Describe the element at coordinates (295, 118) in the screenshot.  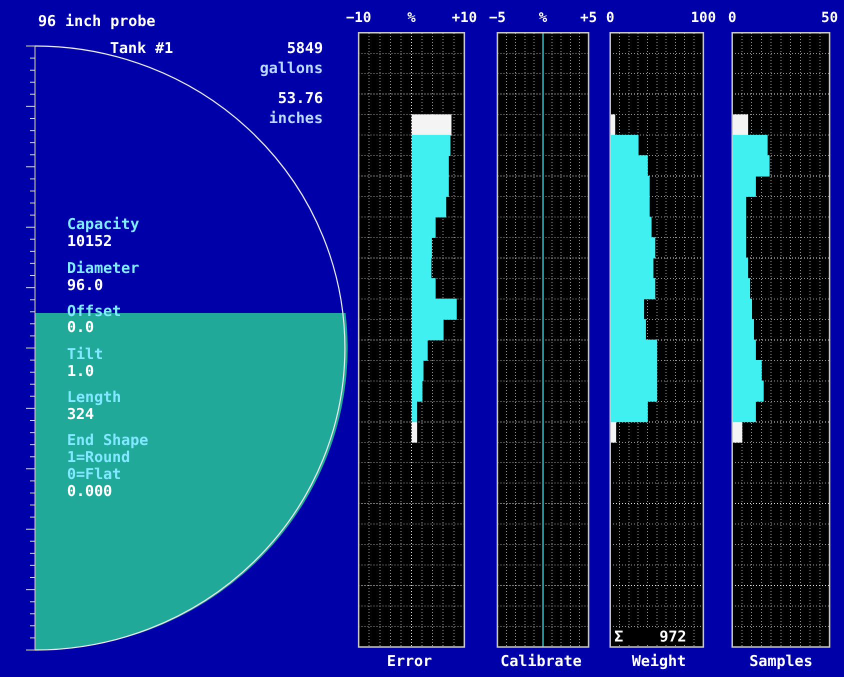
I see `text: inches` at that location.